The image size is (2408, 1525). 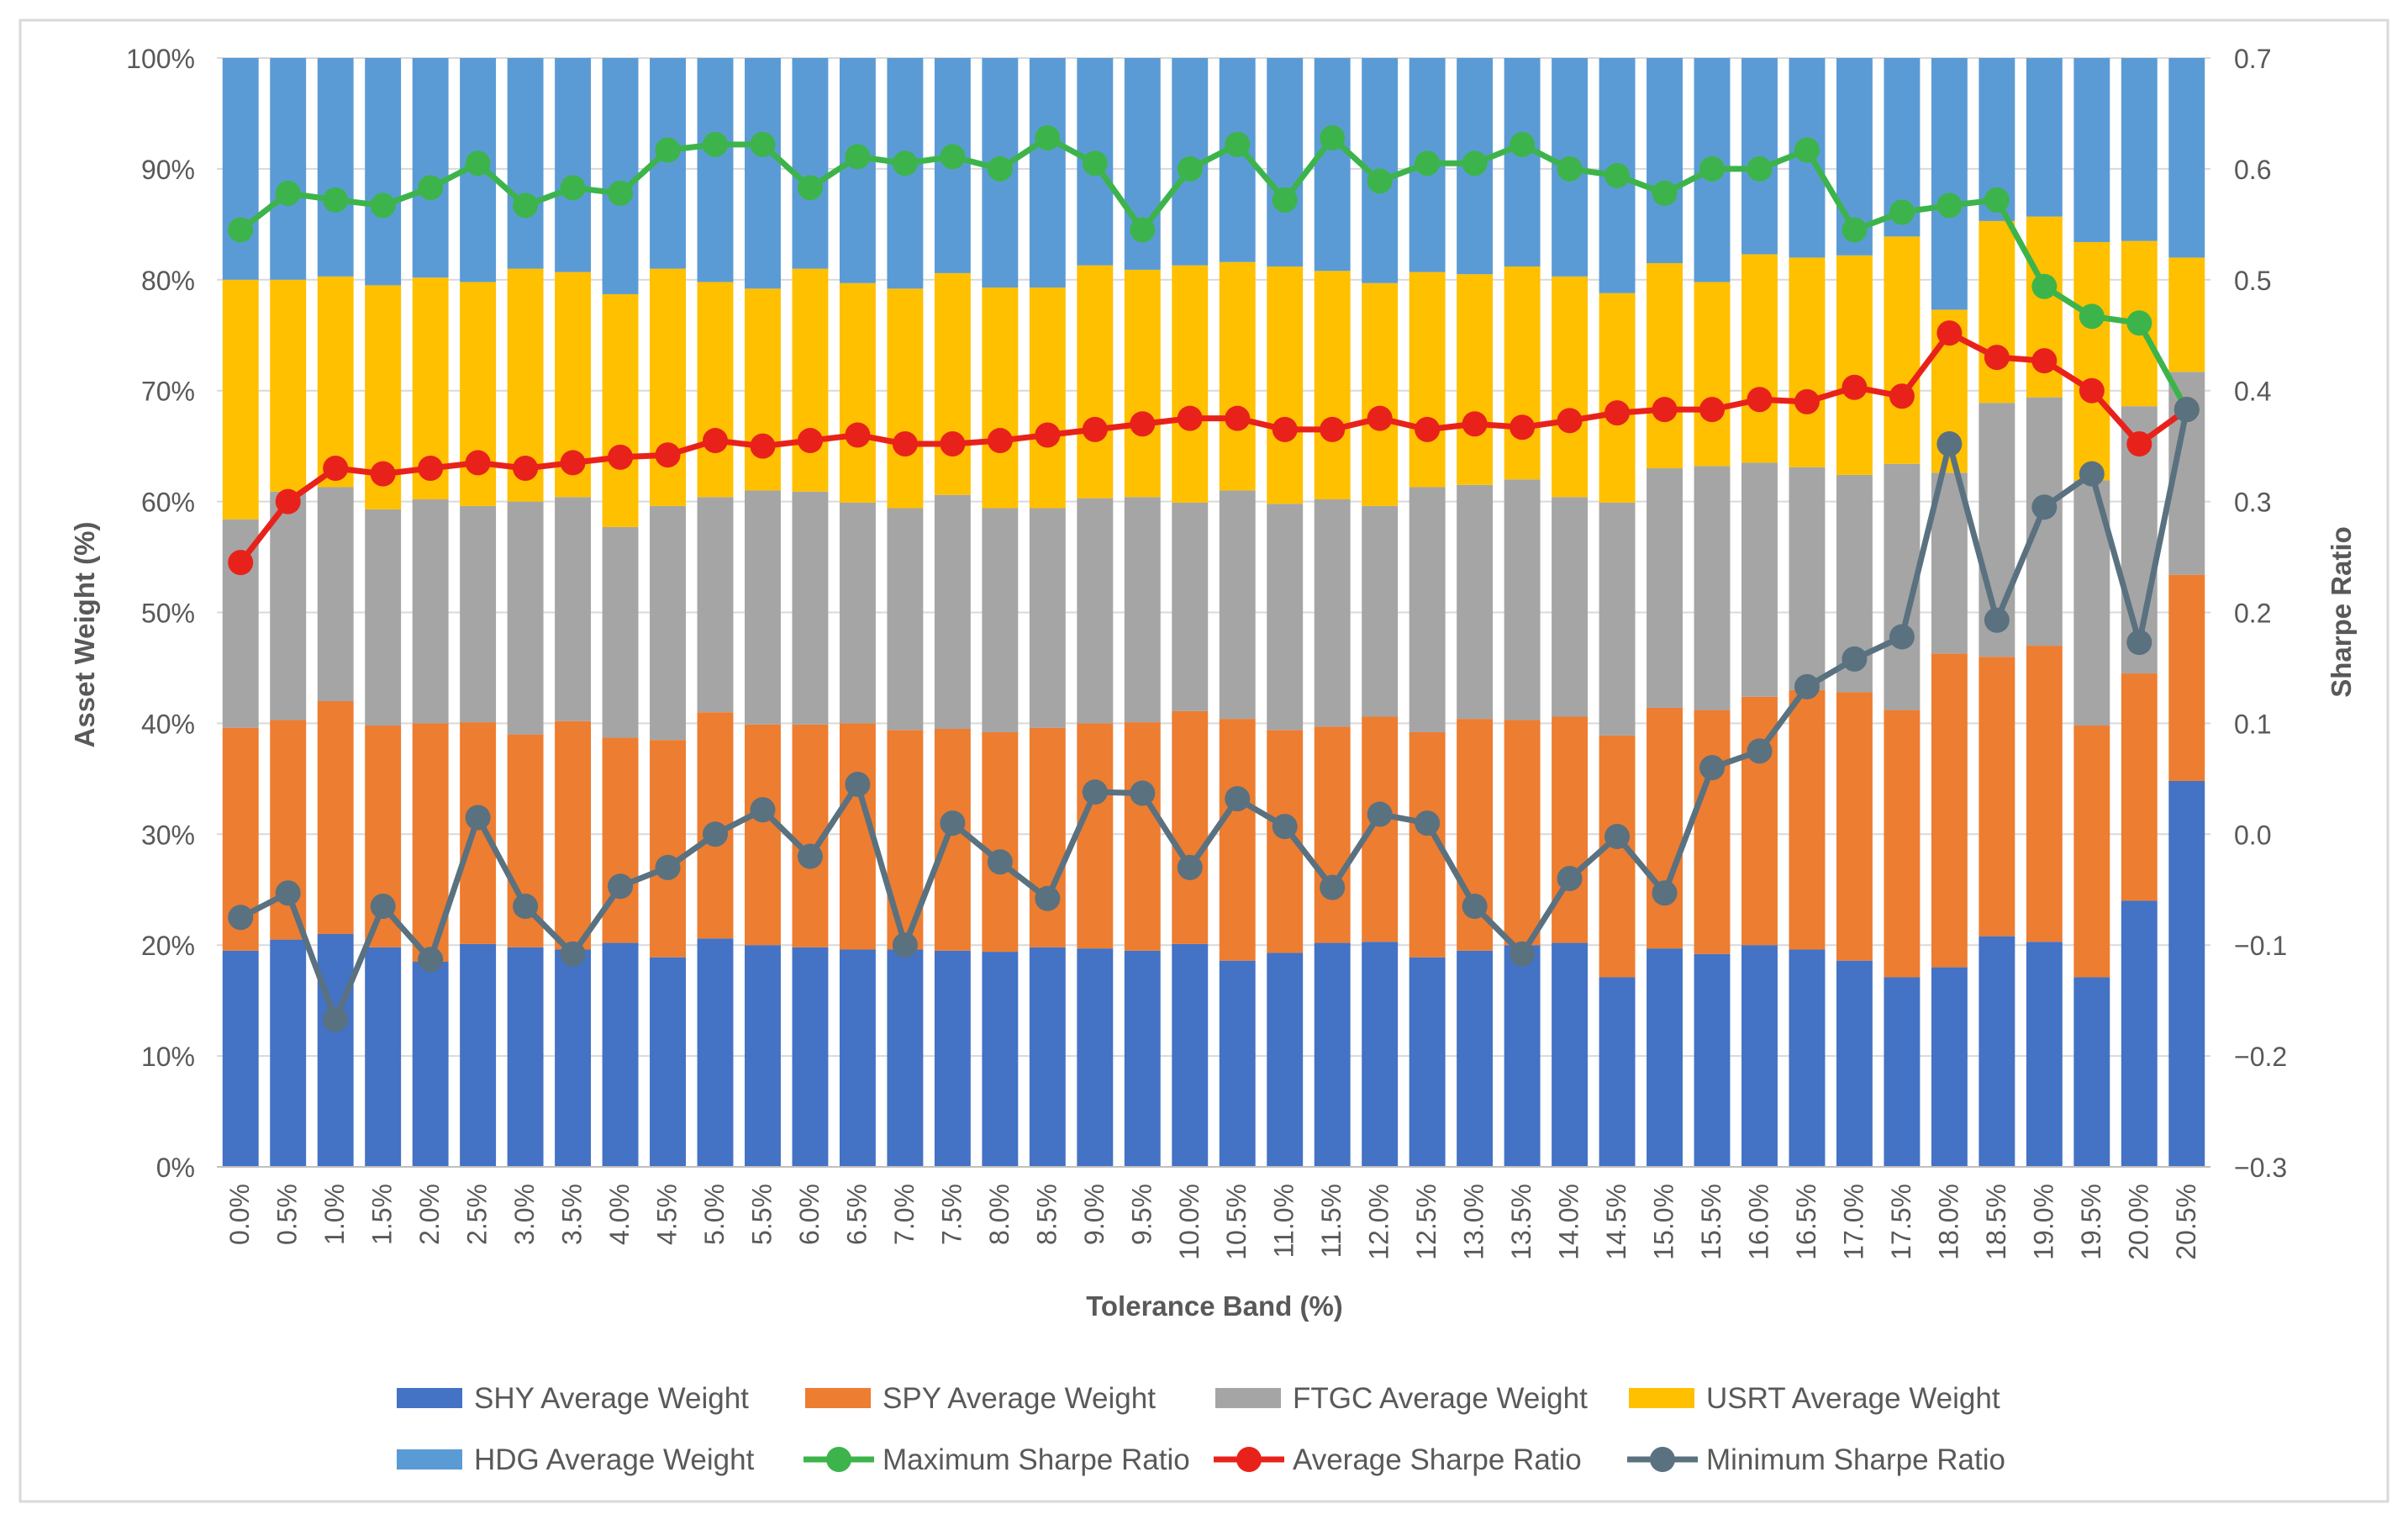 What do you see at coordinates (160, 59) in the screenshot?
I see `y-tick-label: 100%` at bounding box center [160, 59].